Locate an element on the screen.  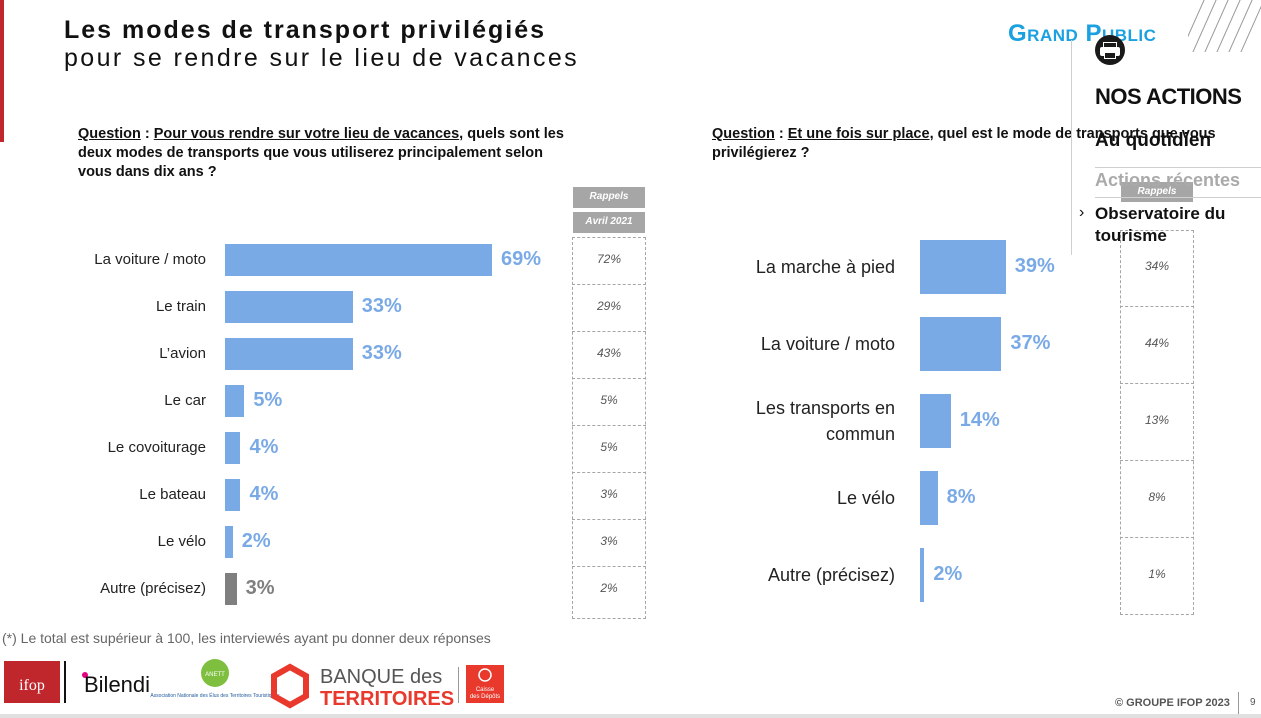
value-label: 8% is located at coordinates (961, 496).